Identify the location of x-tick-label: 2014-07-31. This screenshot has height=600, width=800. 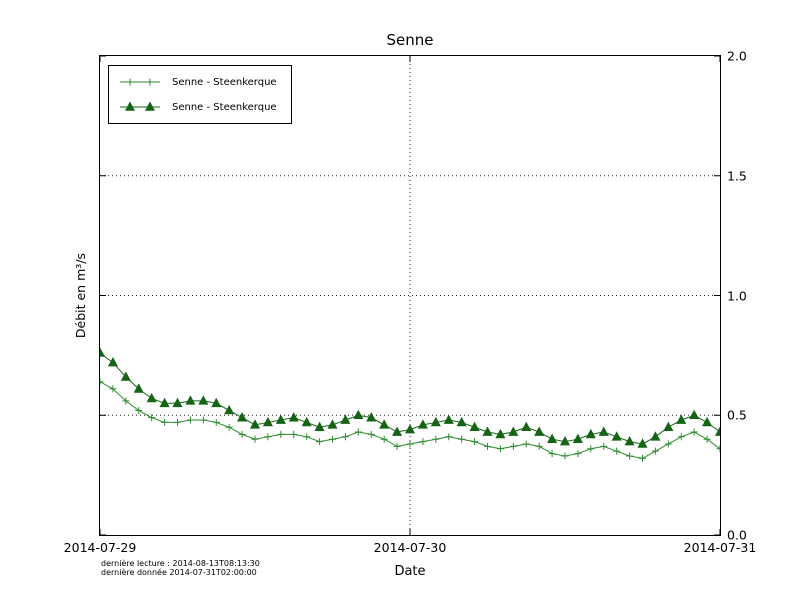
(720, 547).